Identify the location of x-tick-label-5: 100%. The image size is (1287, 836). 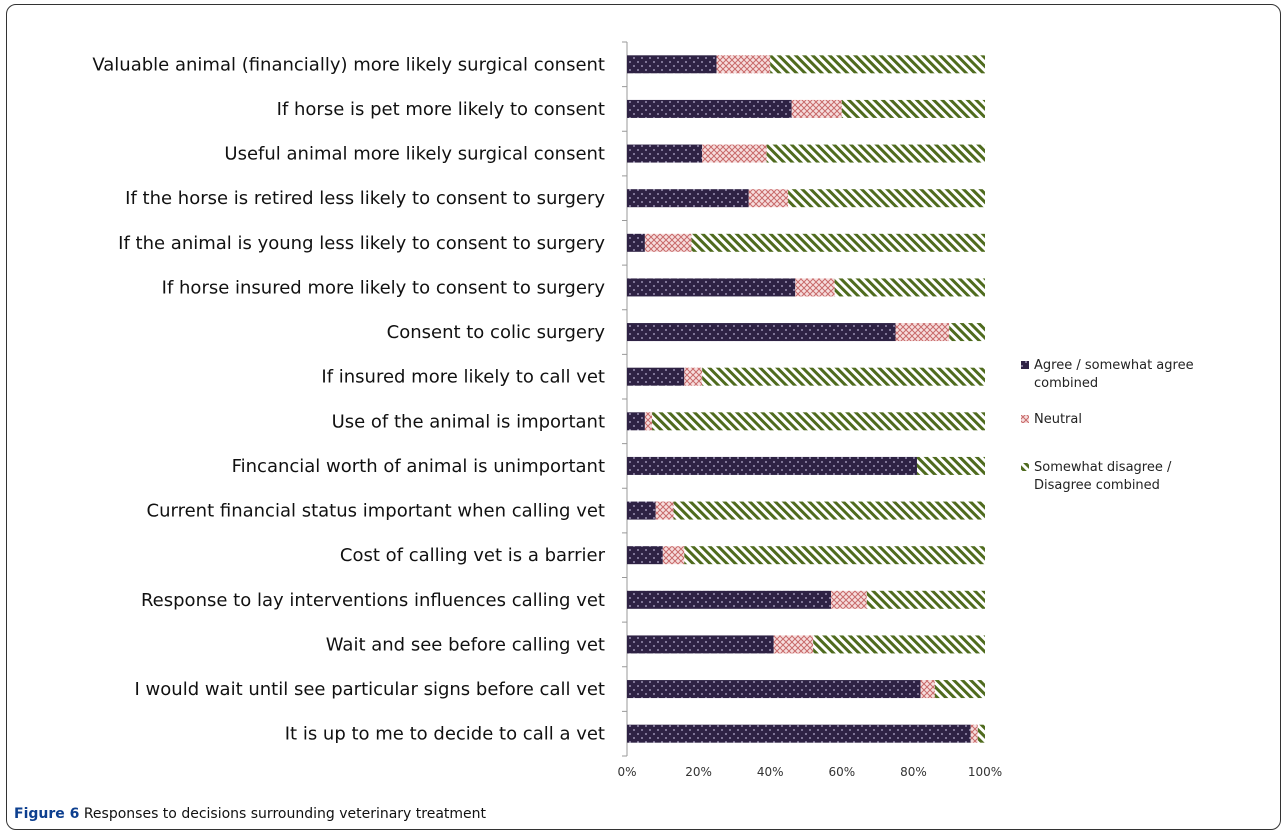
(985, 772).